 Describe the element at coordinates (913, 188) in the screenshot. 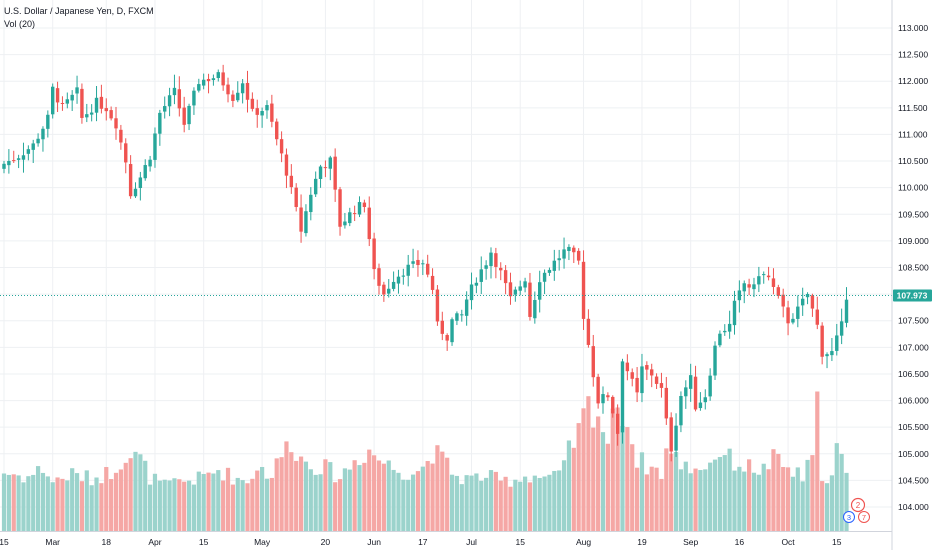

I see `price-tick-label: 110.000` at that location.